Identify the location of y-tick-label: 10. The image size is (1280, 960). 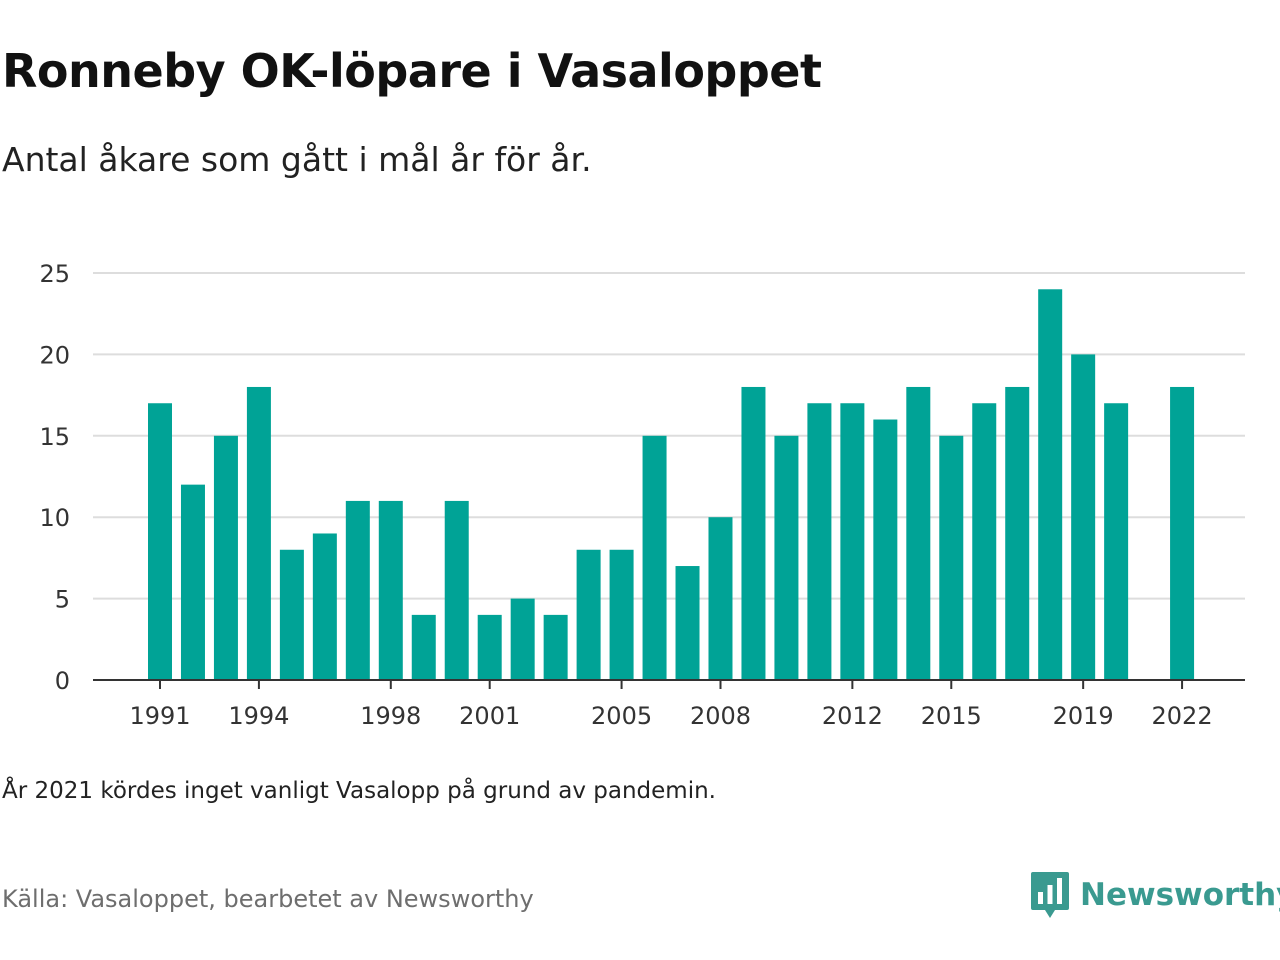
(54, 518).